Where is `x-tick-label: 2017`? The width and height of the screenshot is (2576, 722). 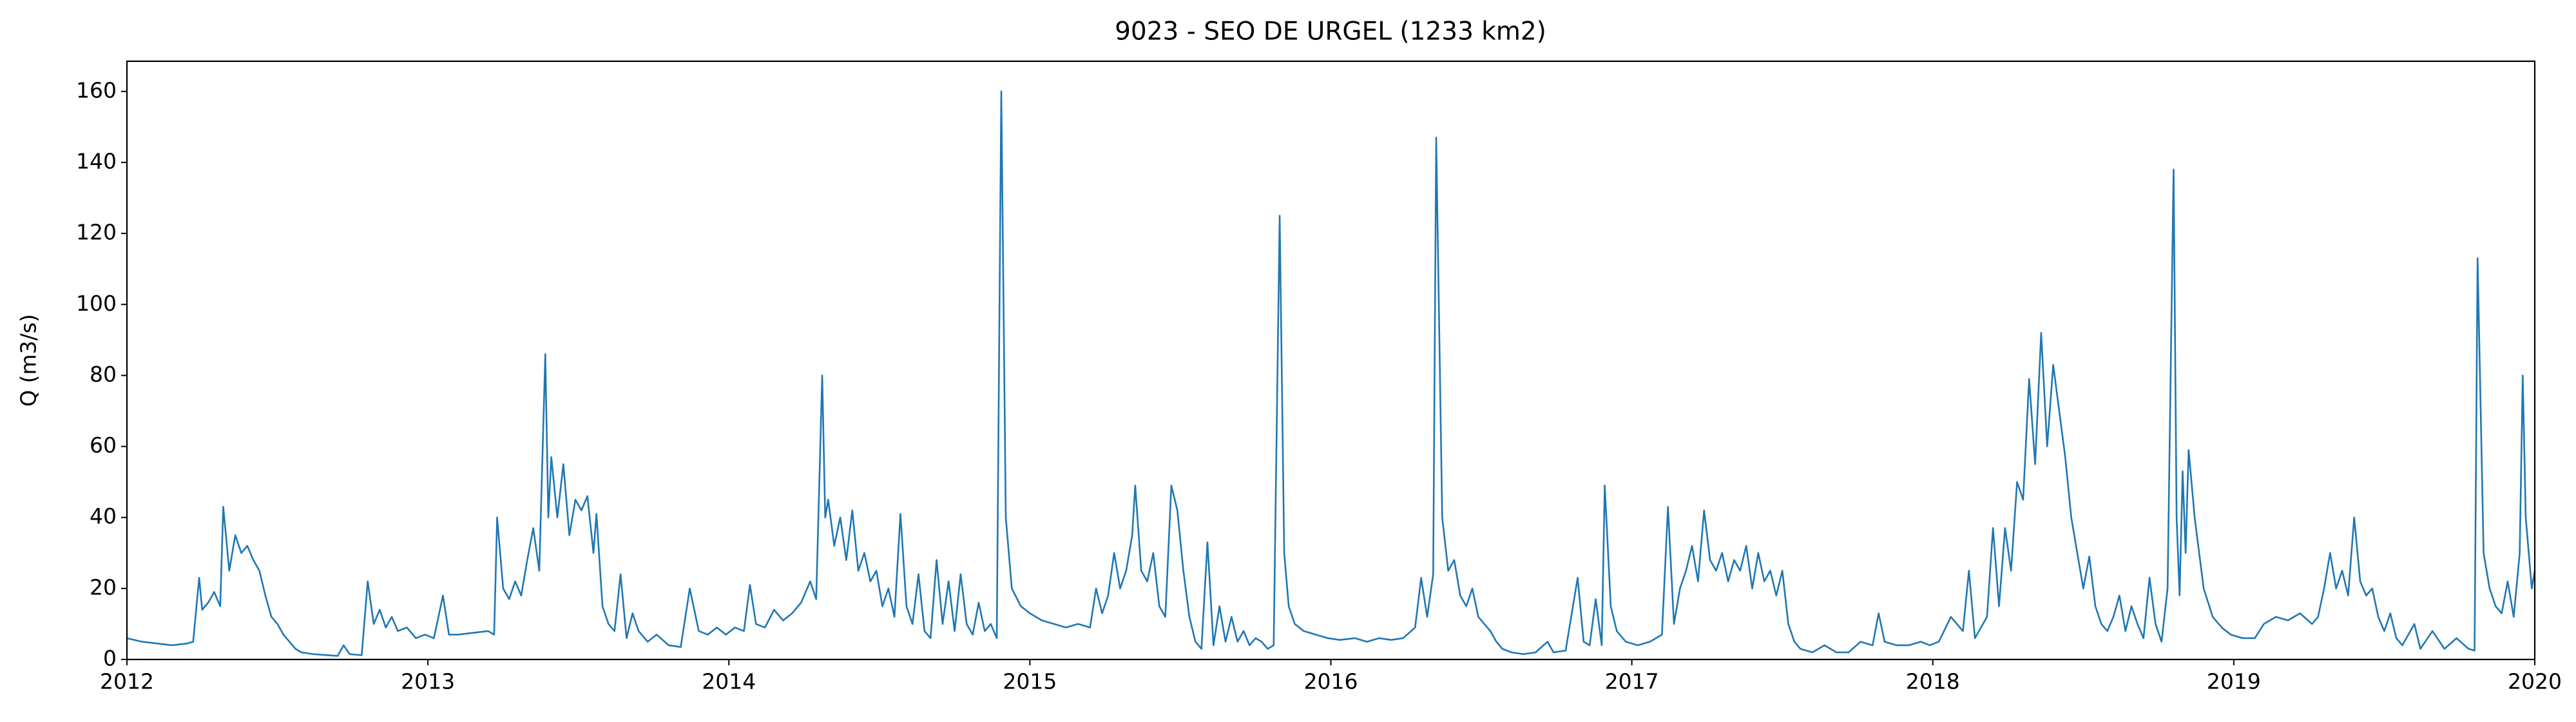
x-tick-label: 2017 is located at coordinates (1632, 682).